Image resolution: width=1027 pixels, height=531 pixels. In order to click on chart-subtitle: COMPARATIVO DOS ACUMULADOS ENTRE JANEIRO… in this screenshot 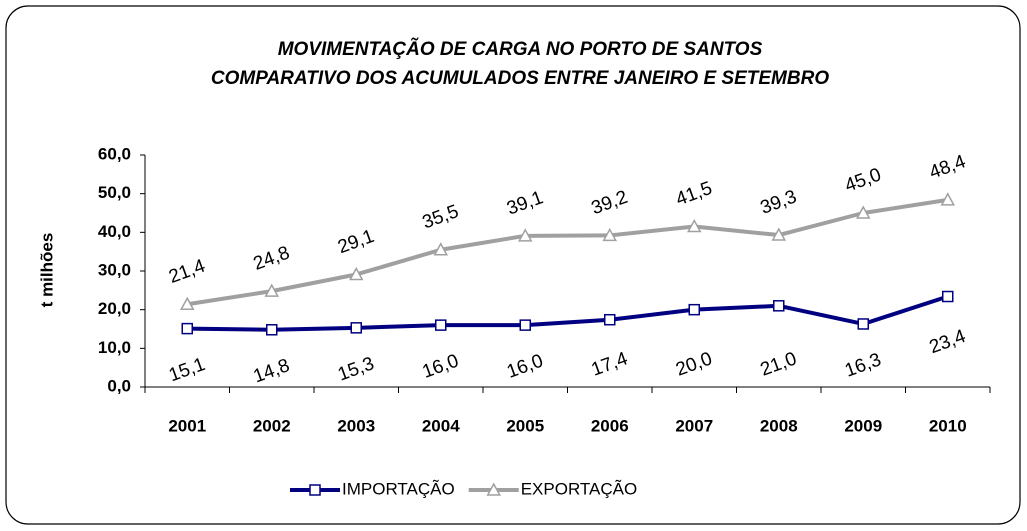, I will do `click(520, 78)`.